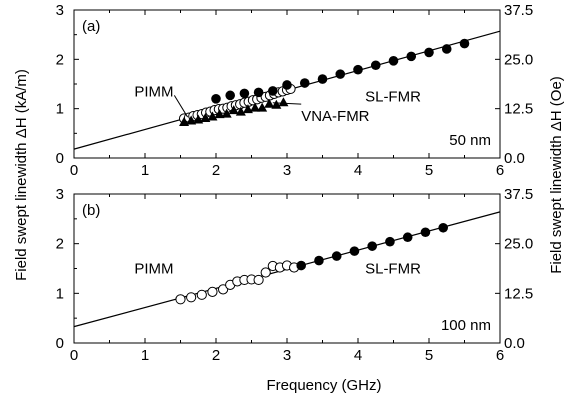 The height and width of the screenshot is (405, 577). Describe the element at coordinates (91, 26) in the screenshot. I see `panel-label: (a)` at that location.